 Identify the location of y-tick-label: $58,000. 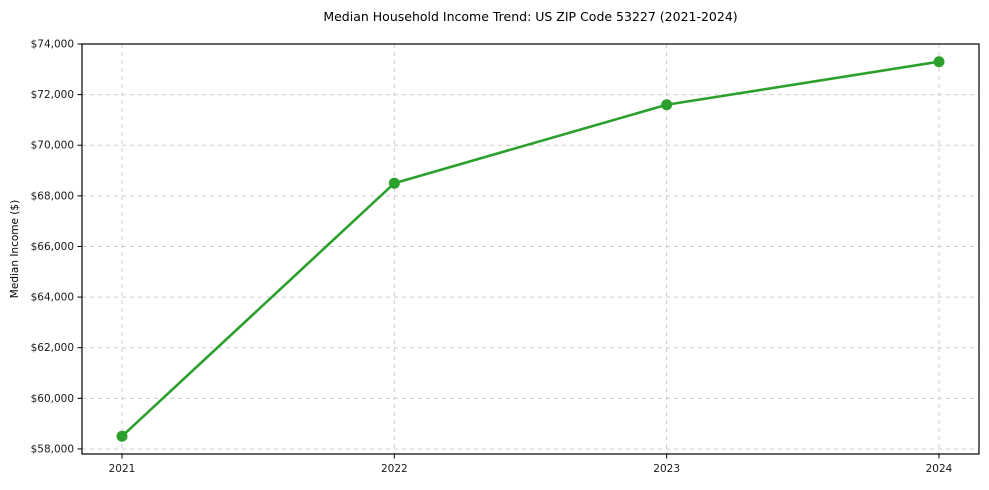
(52, 449).